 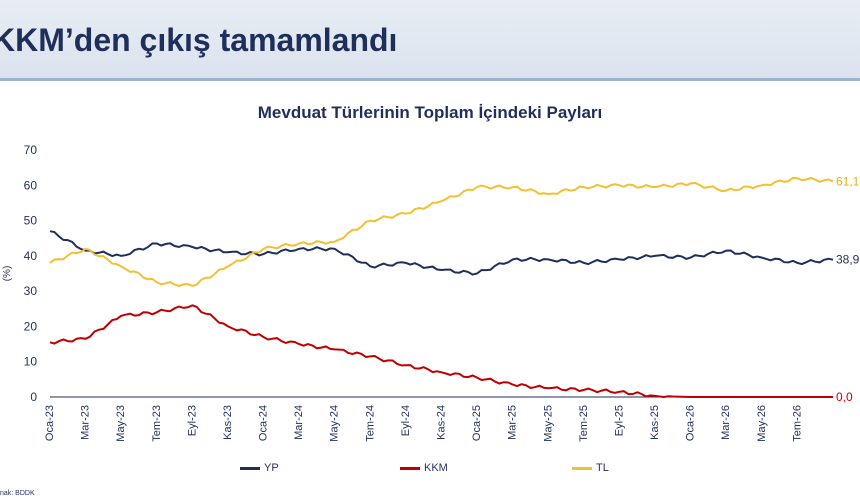 I want to click on x-tick-label: Mar-23, so click(x=86, y=422).